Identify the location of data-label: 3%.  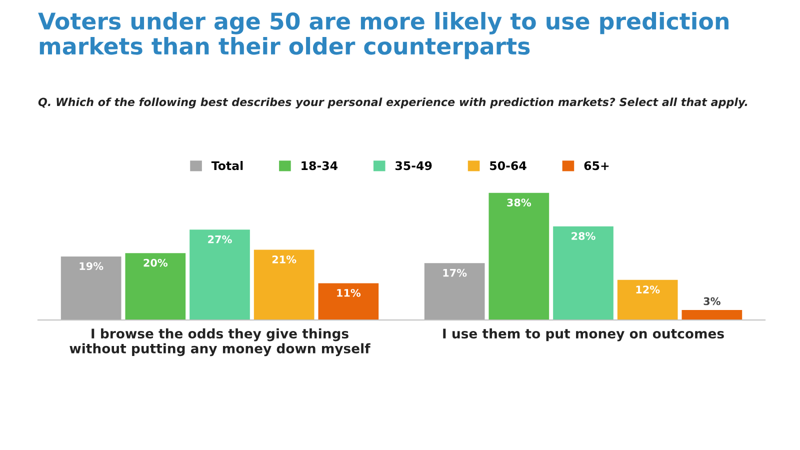
(712, 301).